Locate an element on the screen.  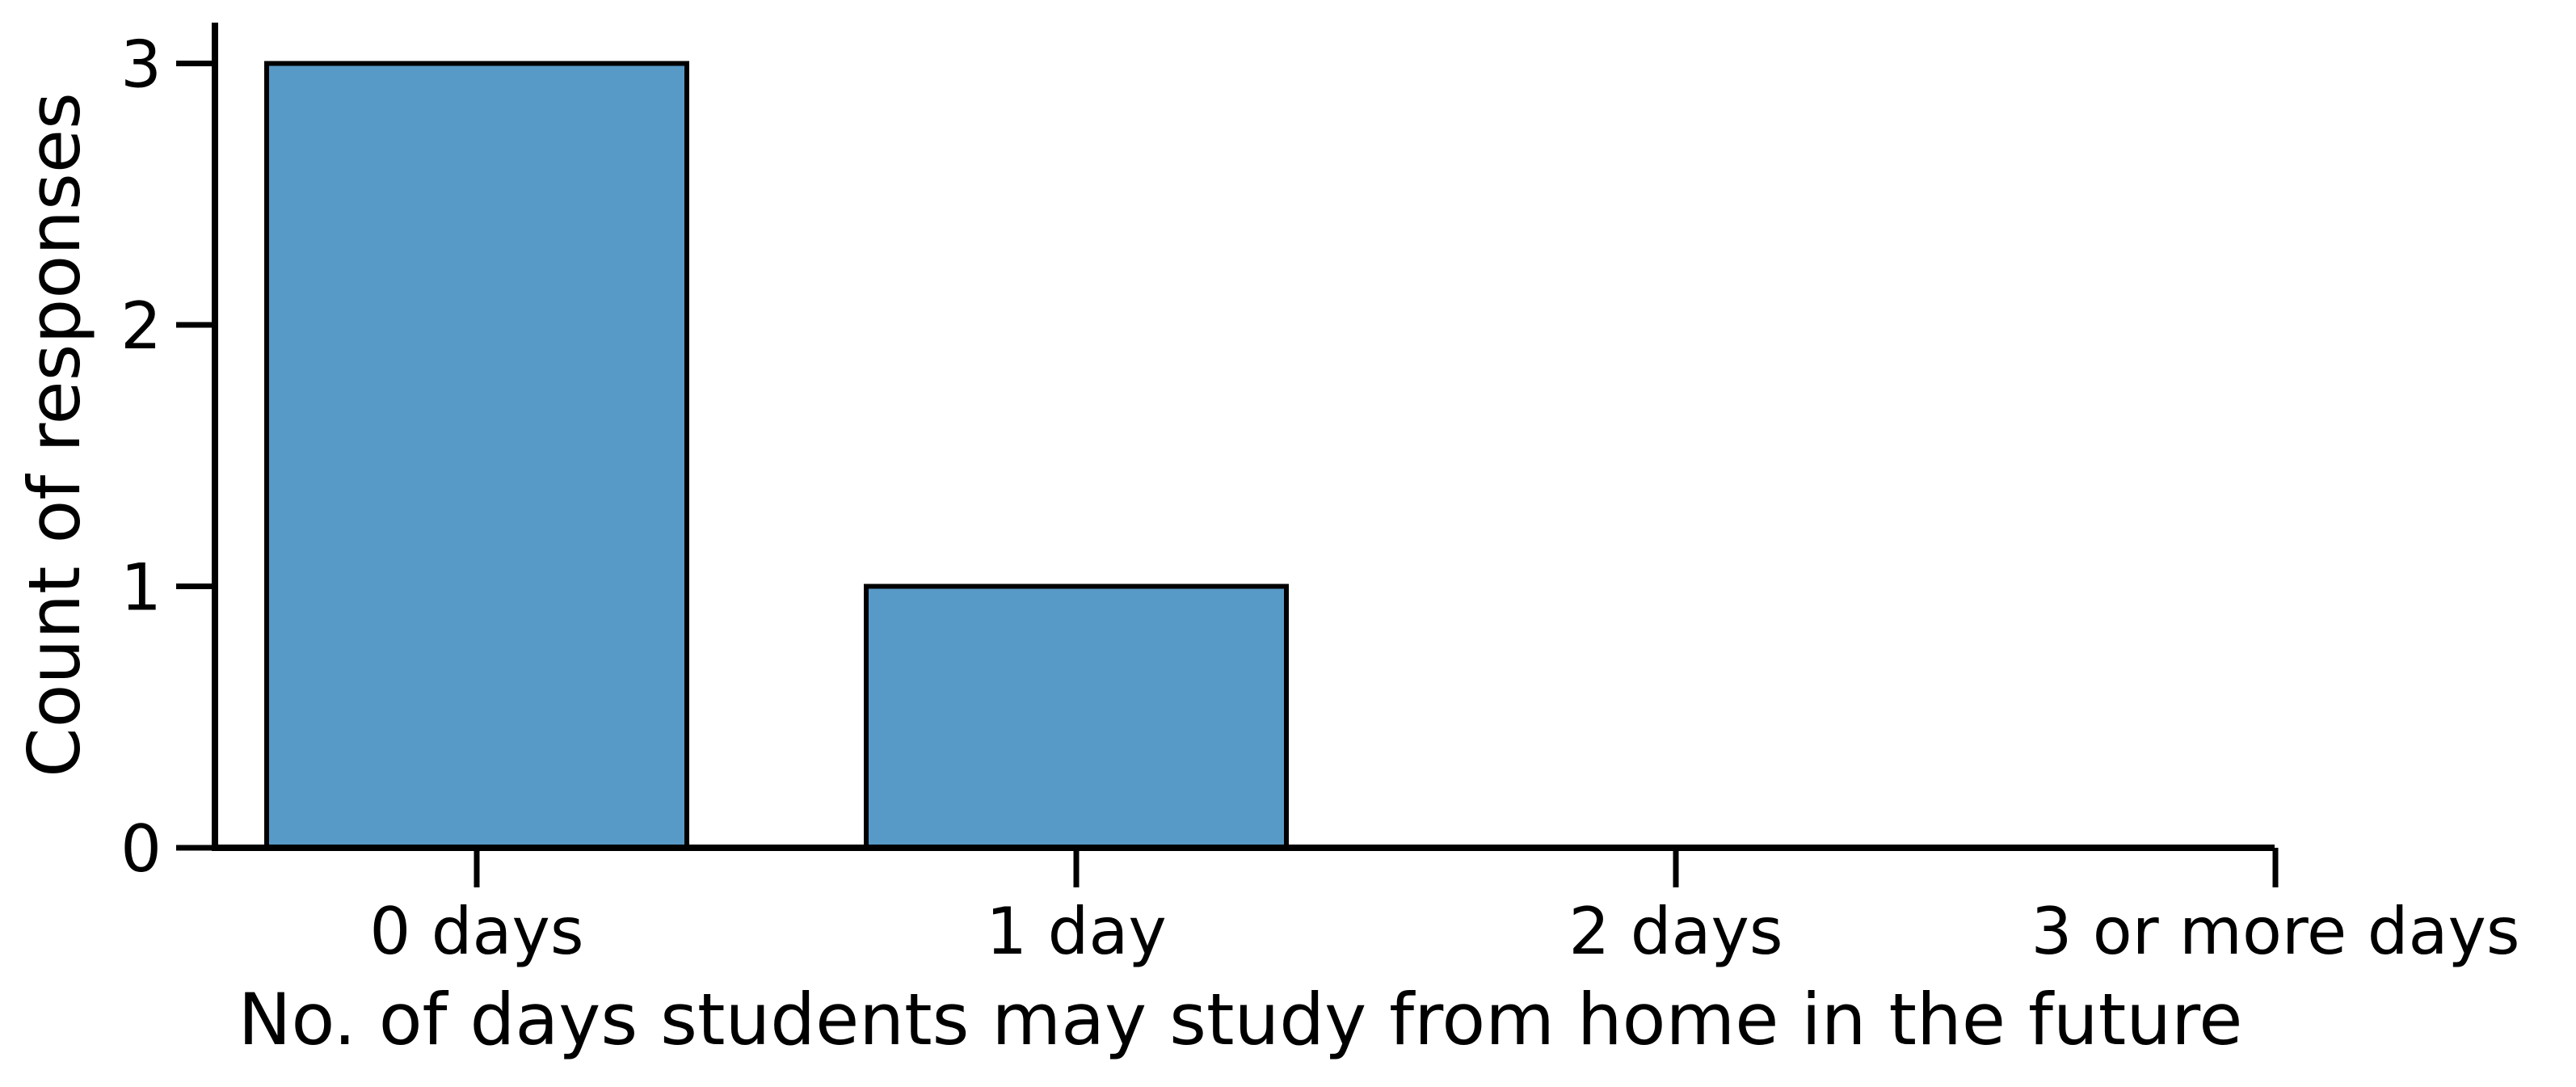
x-ticks-group: 0 days 1 day 2 days 3 or more days is located at coordinates (1444, 908).